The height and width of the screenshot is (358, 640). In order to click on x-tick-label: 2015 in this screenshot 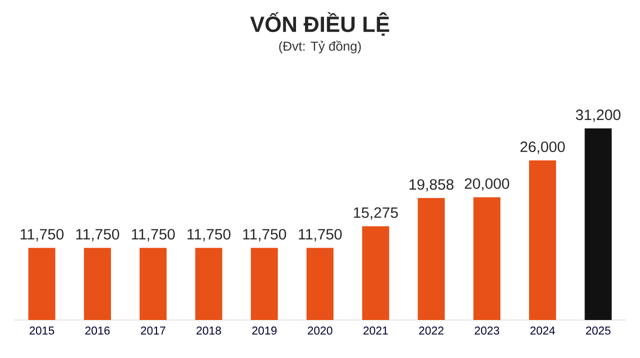, I will do `click(42, 330)`.